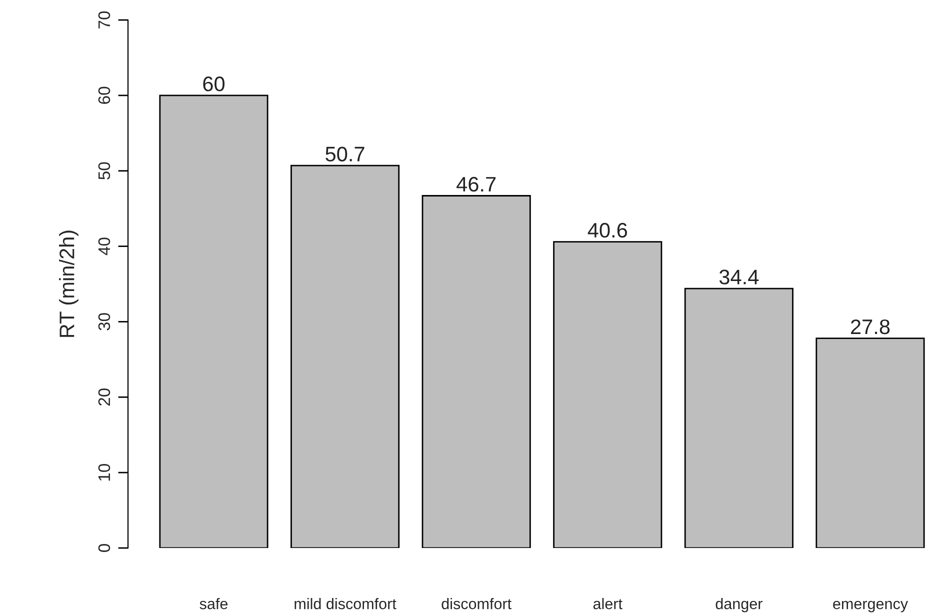 The height and width of the screenshot is (614, 930). What do you see at coordinates (104, 397) in the screenshot?
I see `y-tick-label: 20` at bounding box center [104, 397].